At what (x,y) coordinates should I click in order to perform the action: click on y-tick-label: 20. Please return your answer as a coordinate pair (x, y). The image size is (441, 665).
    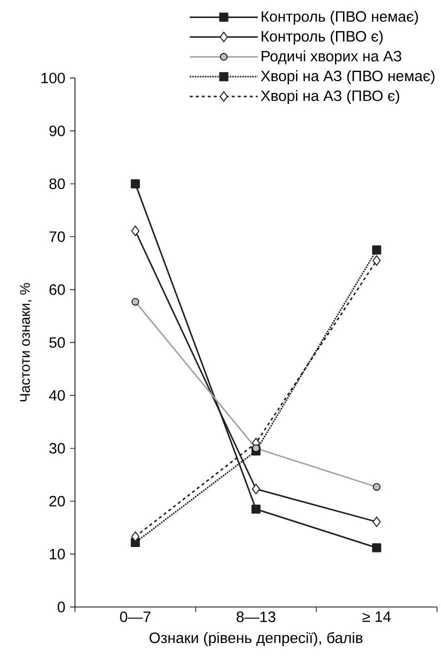
    Looking at the image, I should click on (57, 501).